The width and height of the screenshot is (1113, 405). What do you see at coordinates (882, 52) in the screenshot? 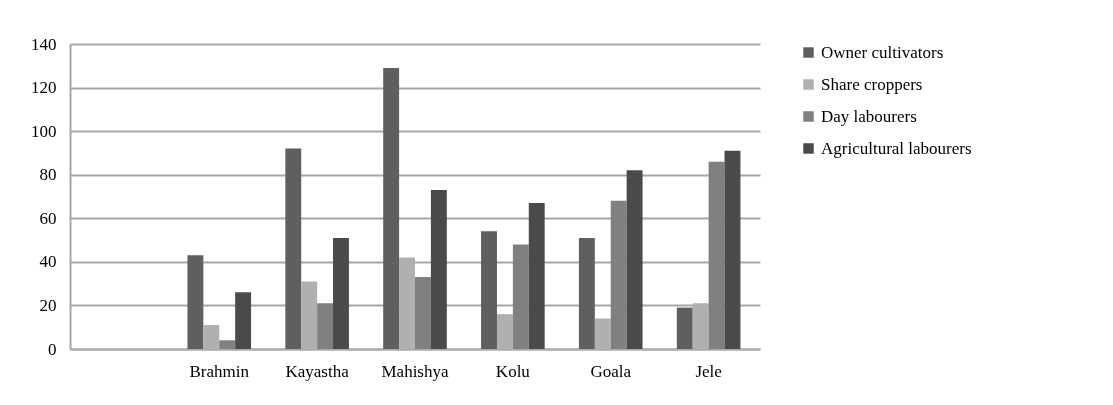
I see `legend-label: Owner cultivators` at bounding box center [882, 52].